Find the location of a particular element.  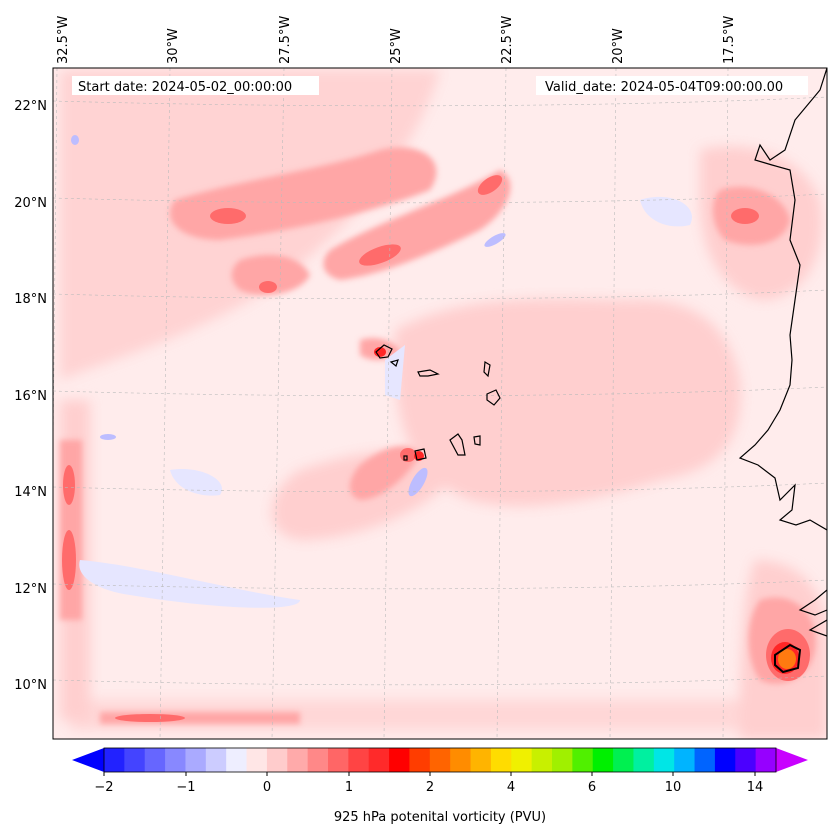

lat-label: 18°N is located at coordinates (30, 299).